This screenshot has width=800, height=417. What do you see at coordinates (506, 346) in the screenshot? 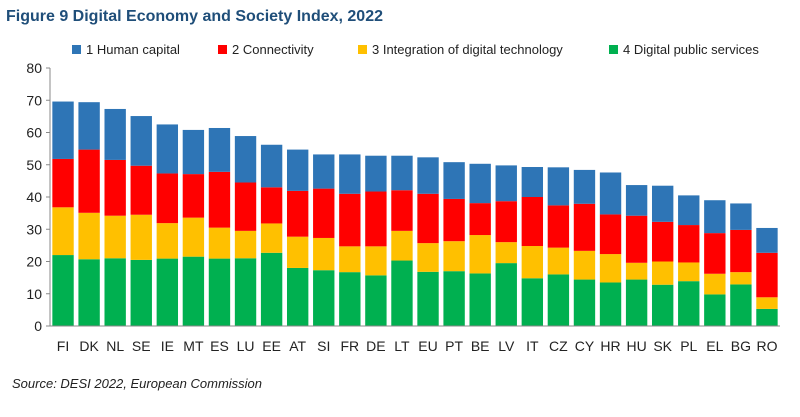
I see `x-tick-label: LV` at bounding box center [506, 346].